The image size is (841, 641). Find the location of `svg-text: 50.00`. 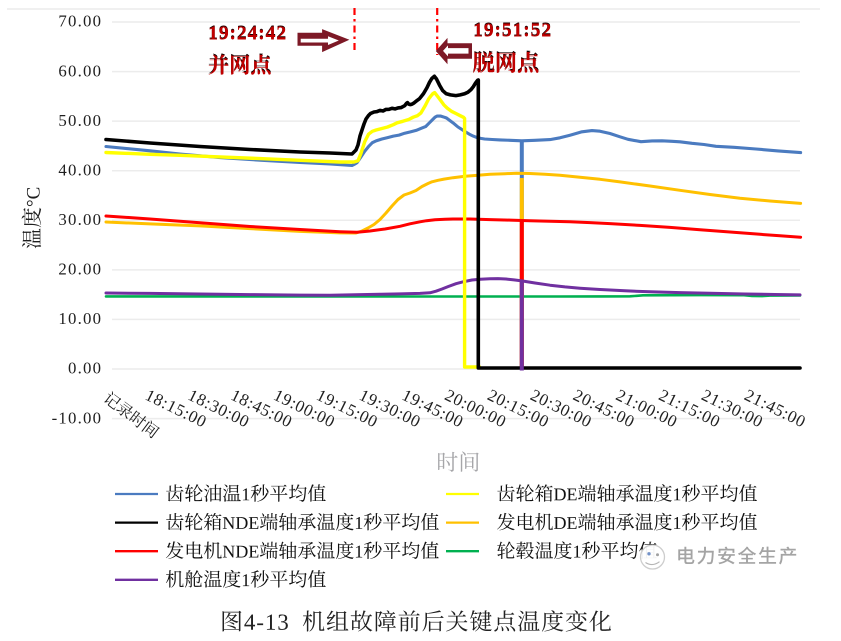

svg-text: 50.00 is located at coordinates (80, 120).